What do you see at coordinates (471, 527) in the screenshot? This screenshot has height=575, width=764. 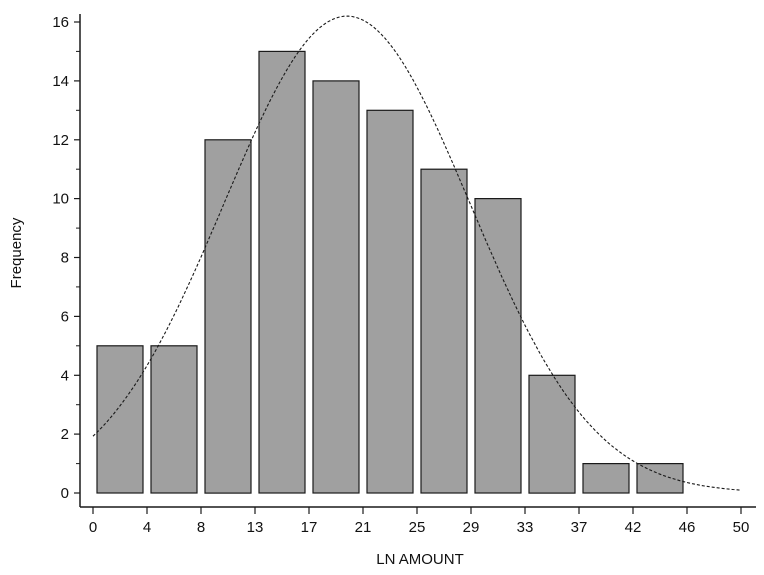 I see `x-tick-label: 29` at bounding box center [471, 527].